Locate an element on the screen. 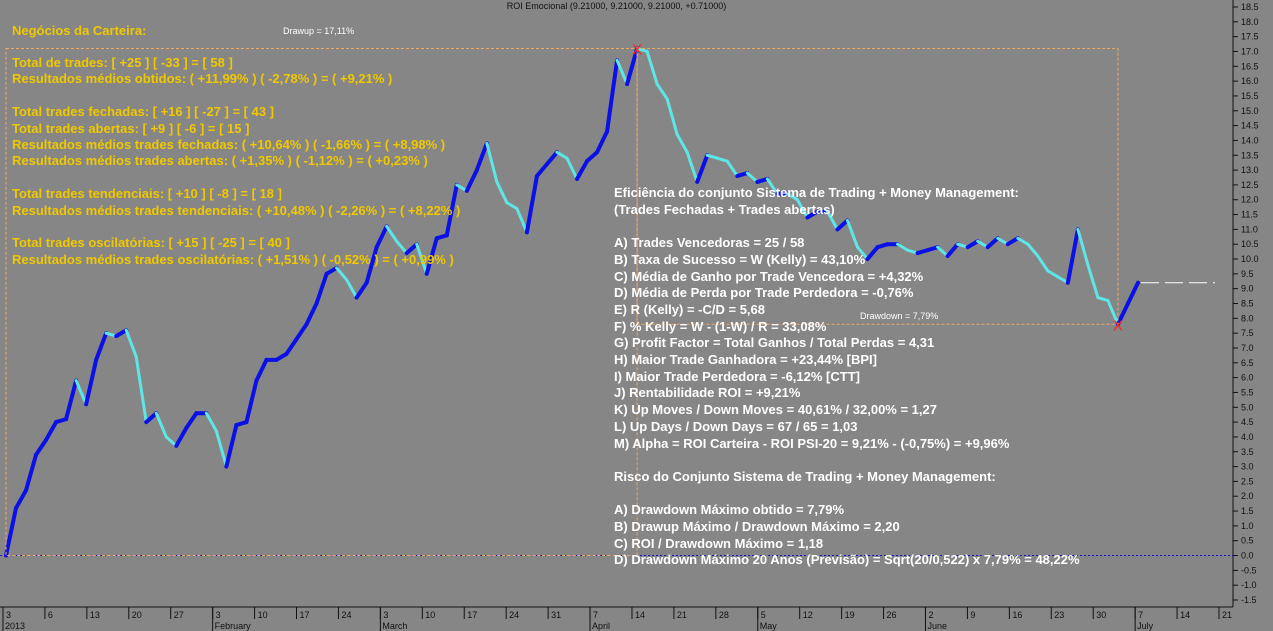 This screenshot has height=631, width=1273. y-tick-label: 18.5 is located at coordinates (1250, 7).